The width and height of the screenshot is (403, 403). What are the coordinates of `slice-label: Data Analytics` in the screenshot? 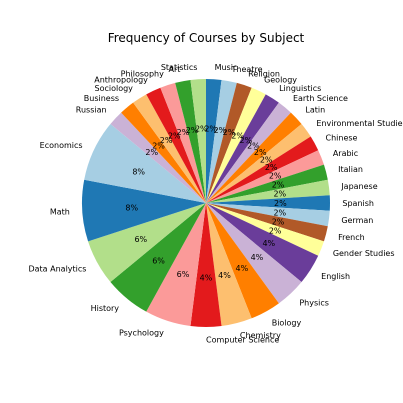 It's located at (57, 269).